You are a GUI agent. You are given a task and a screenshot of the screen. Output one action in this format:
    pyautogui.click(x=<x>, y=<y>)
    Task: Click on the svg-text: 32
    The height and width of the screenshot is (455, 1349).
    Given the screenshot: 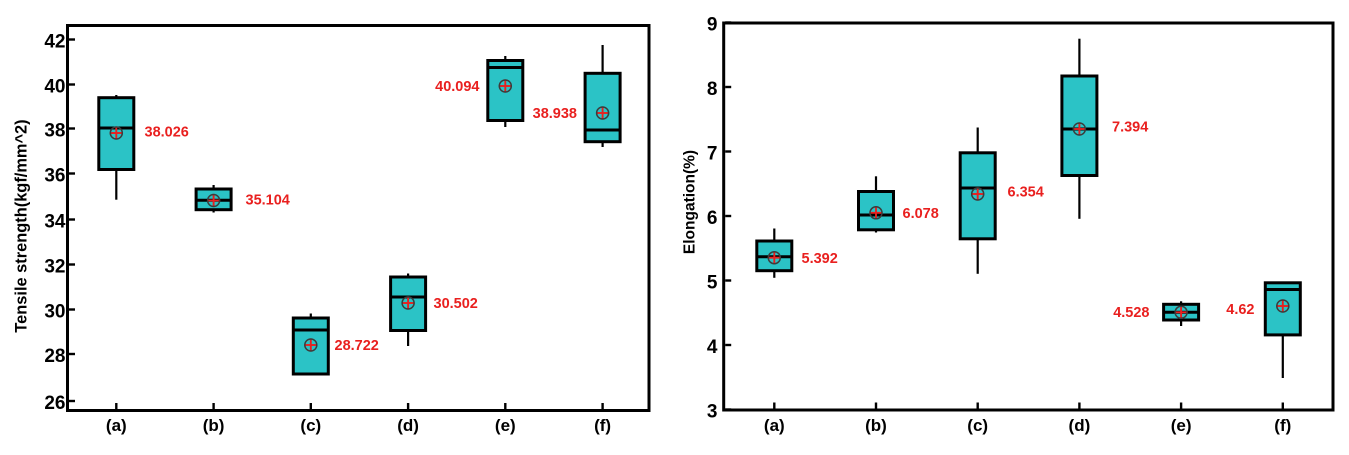 What is the action you would take?
    pyautogui.click(x=54, y=267)
    